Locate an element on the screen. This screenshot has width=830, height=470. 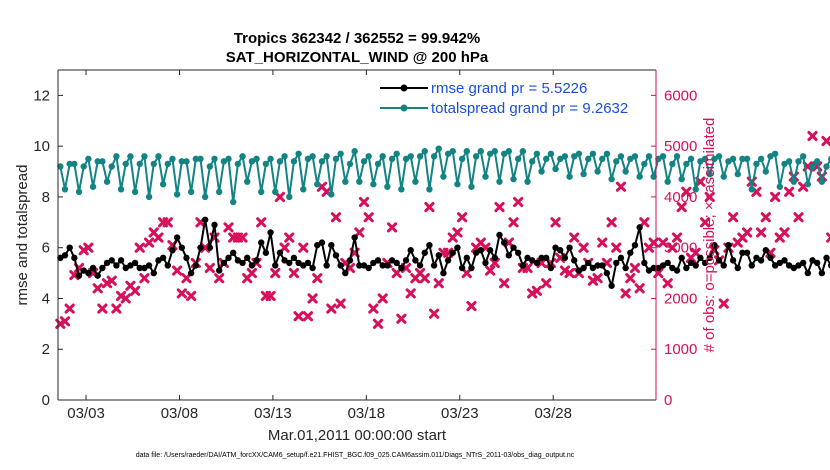
legend-rmse-marker is located at coordinates (404, 88).